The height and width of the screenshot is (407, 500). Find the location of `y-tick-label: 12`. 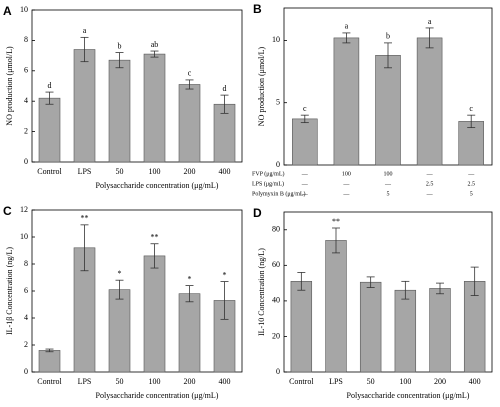

y-tick-label: 12 is located at coordinates (24, 209).